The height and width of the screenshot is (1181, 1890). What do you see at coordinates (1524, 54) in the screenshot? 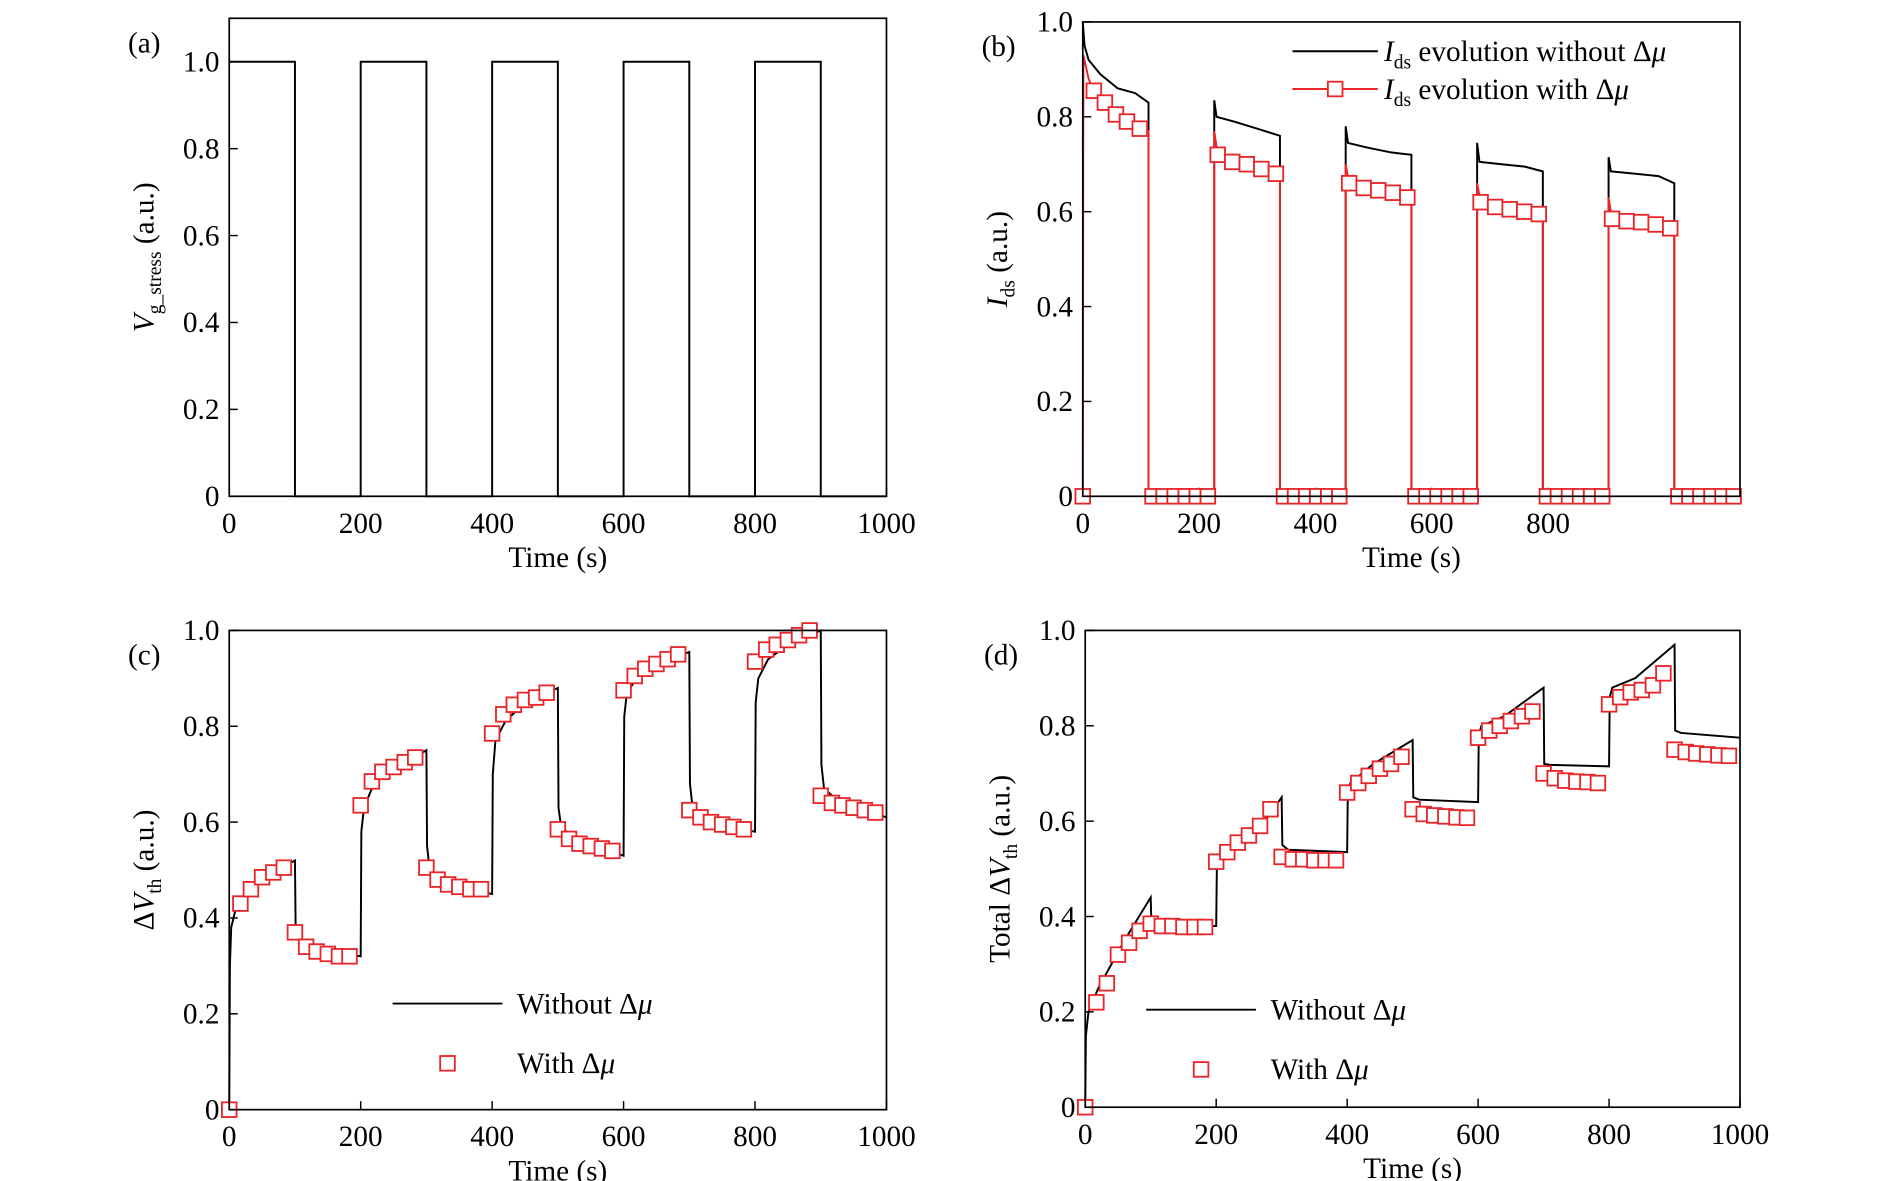
I see `legend-label: Ids evolution without Δμ` at bounding box center [1524, 54].